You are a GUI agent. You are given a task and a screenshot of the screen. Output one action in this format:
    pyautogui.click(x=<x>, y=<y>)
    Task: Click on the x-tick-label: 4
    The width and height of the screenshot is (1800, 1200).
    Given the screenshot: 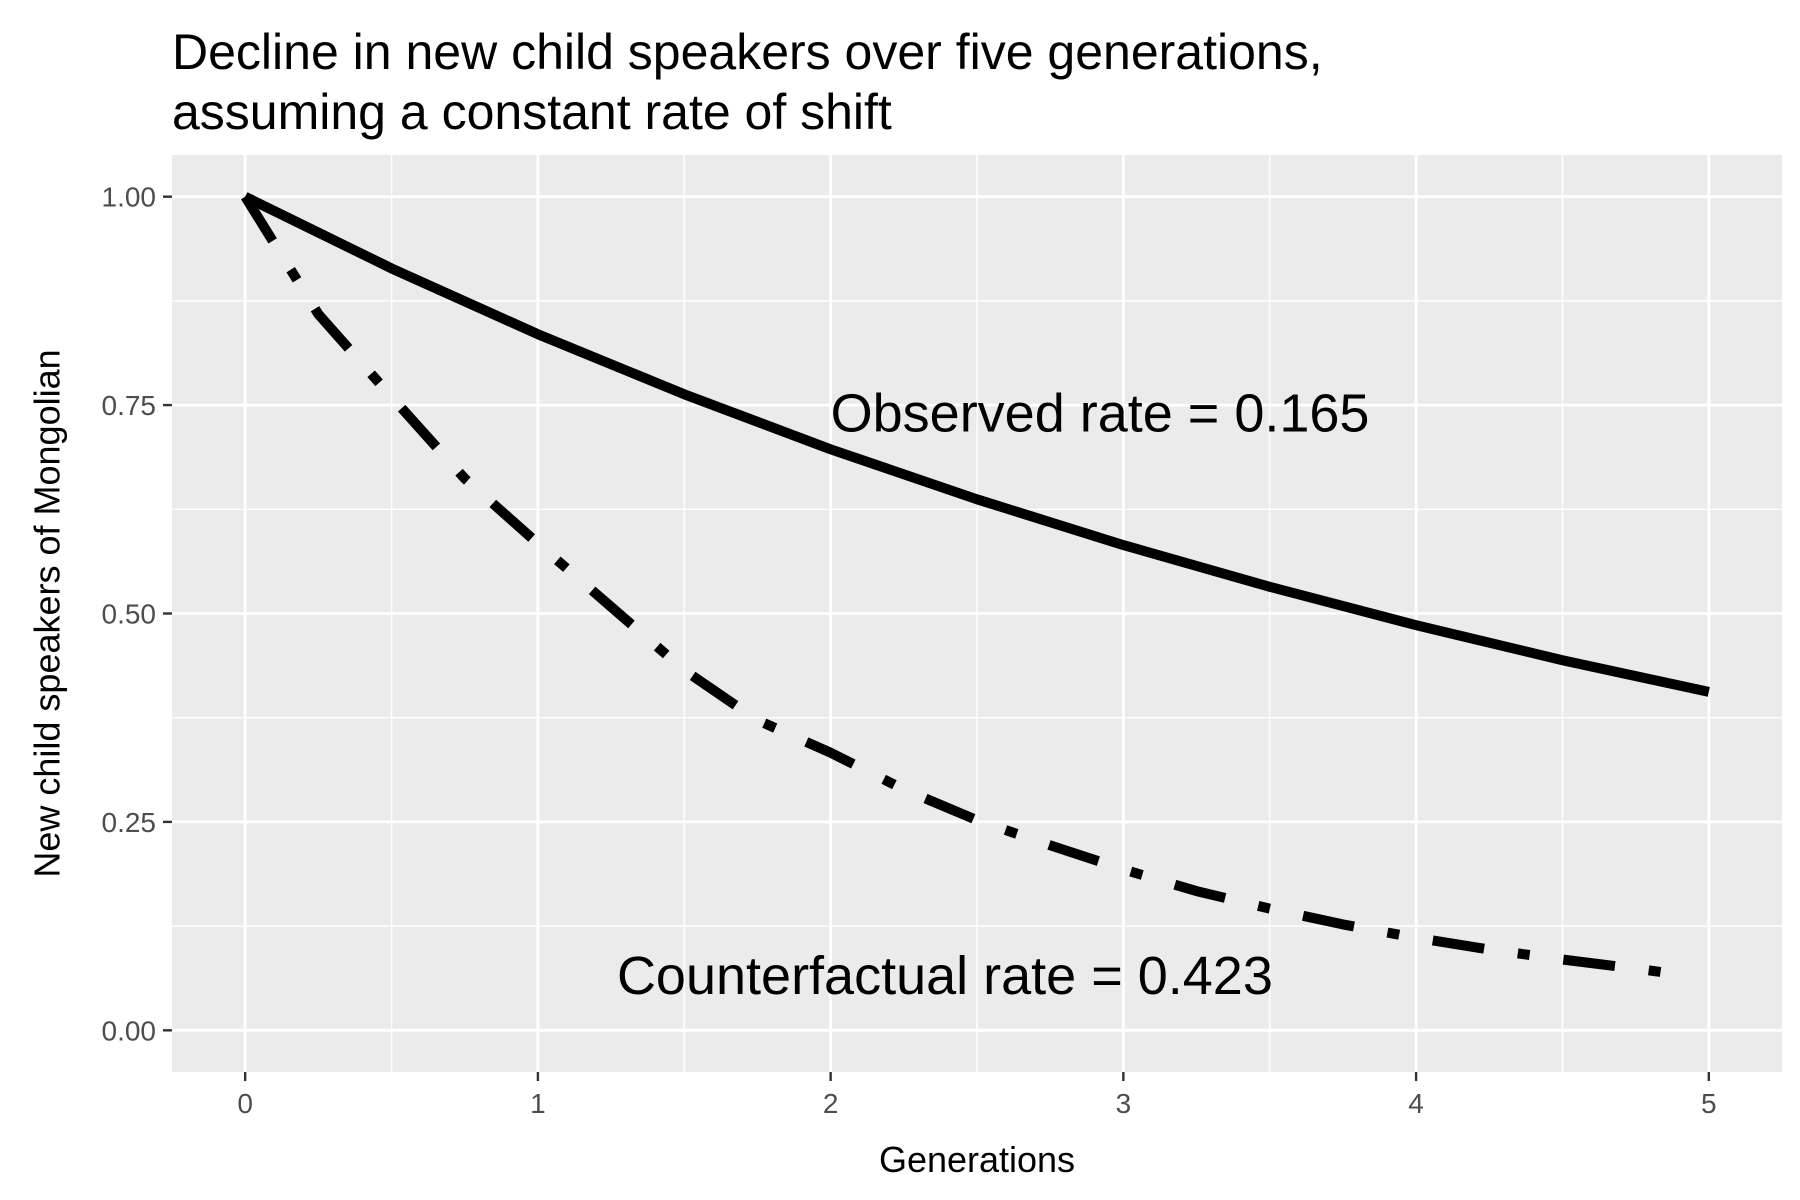 What is the action you would take?
    pyautogui.click(x=1416, y=1103)
    